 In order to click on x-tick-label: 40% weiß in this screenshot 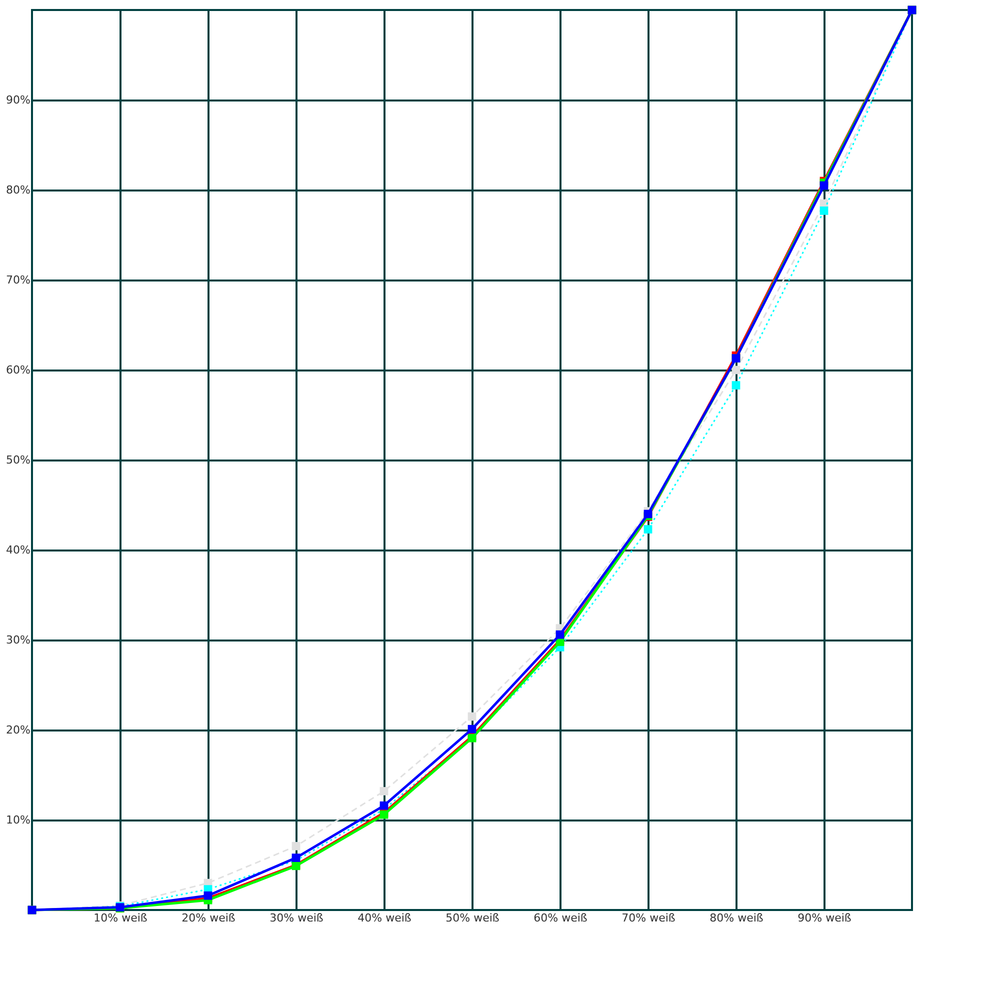, I will do `click(385, 918)`.